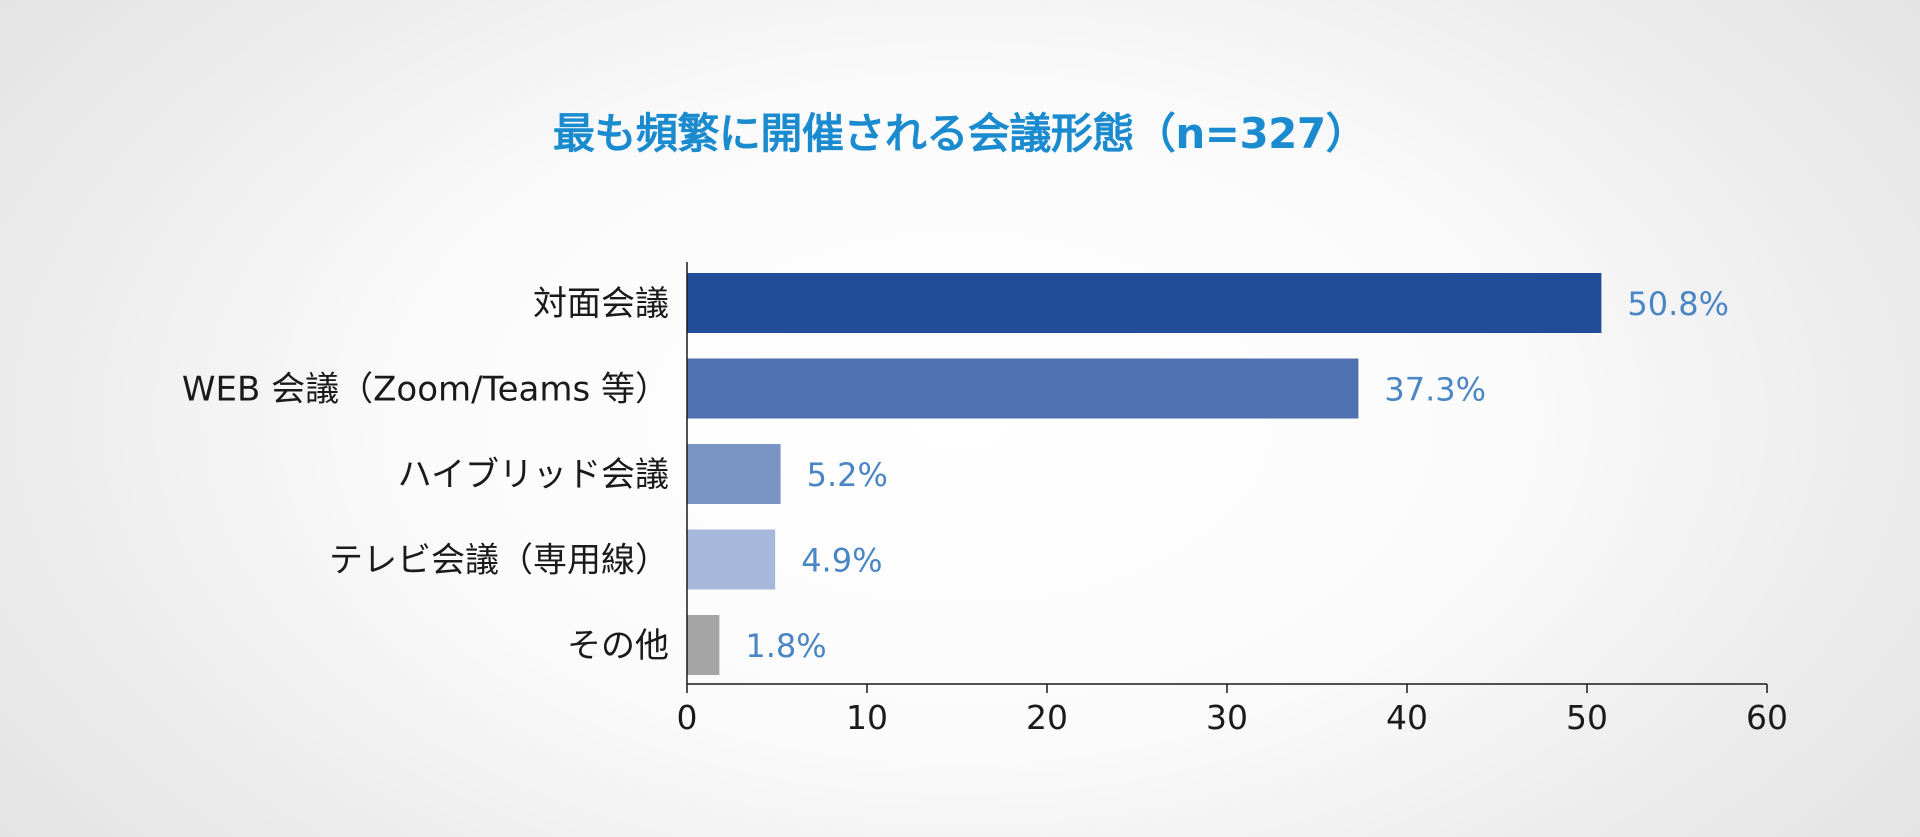  Describe the element at coordinates (847, 475) in the screenshot. I see `data-label: 5.2%` at that location.